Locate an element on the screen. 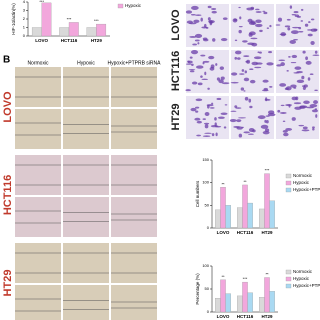  y-axis-label: Percentage (%) is located at coordinates (197, 289).